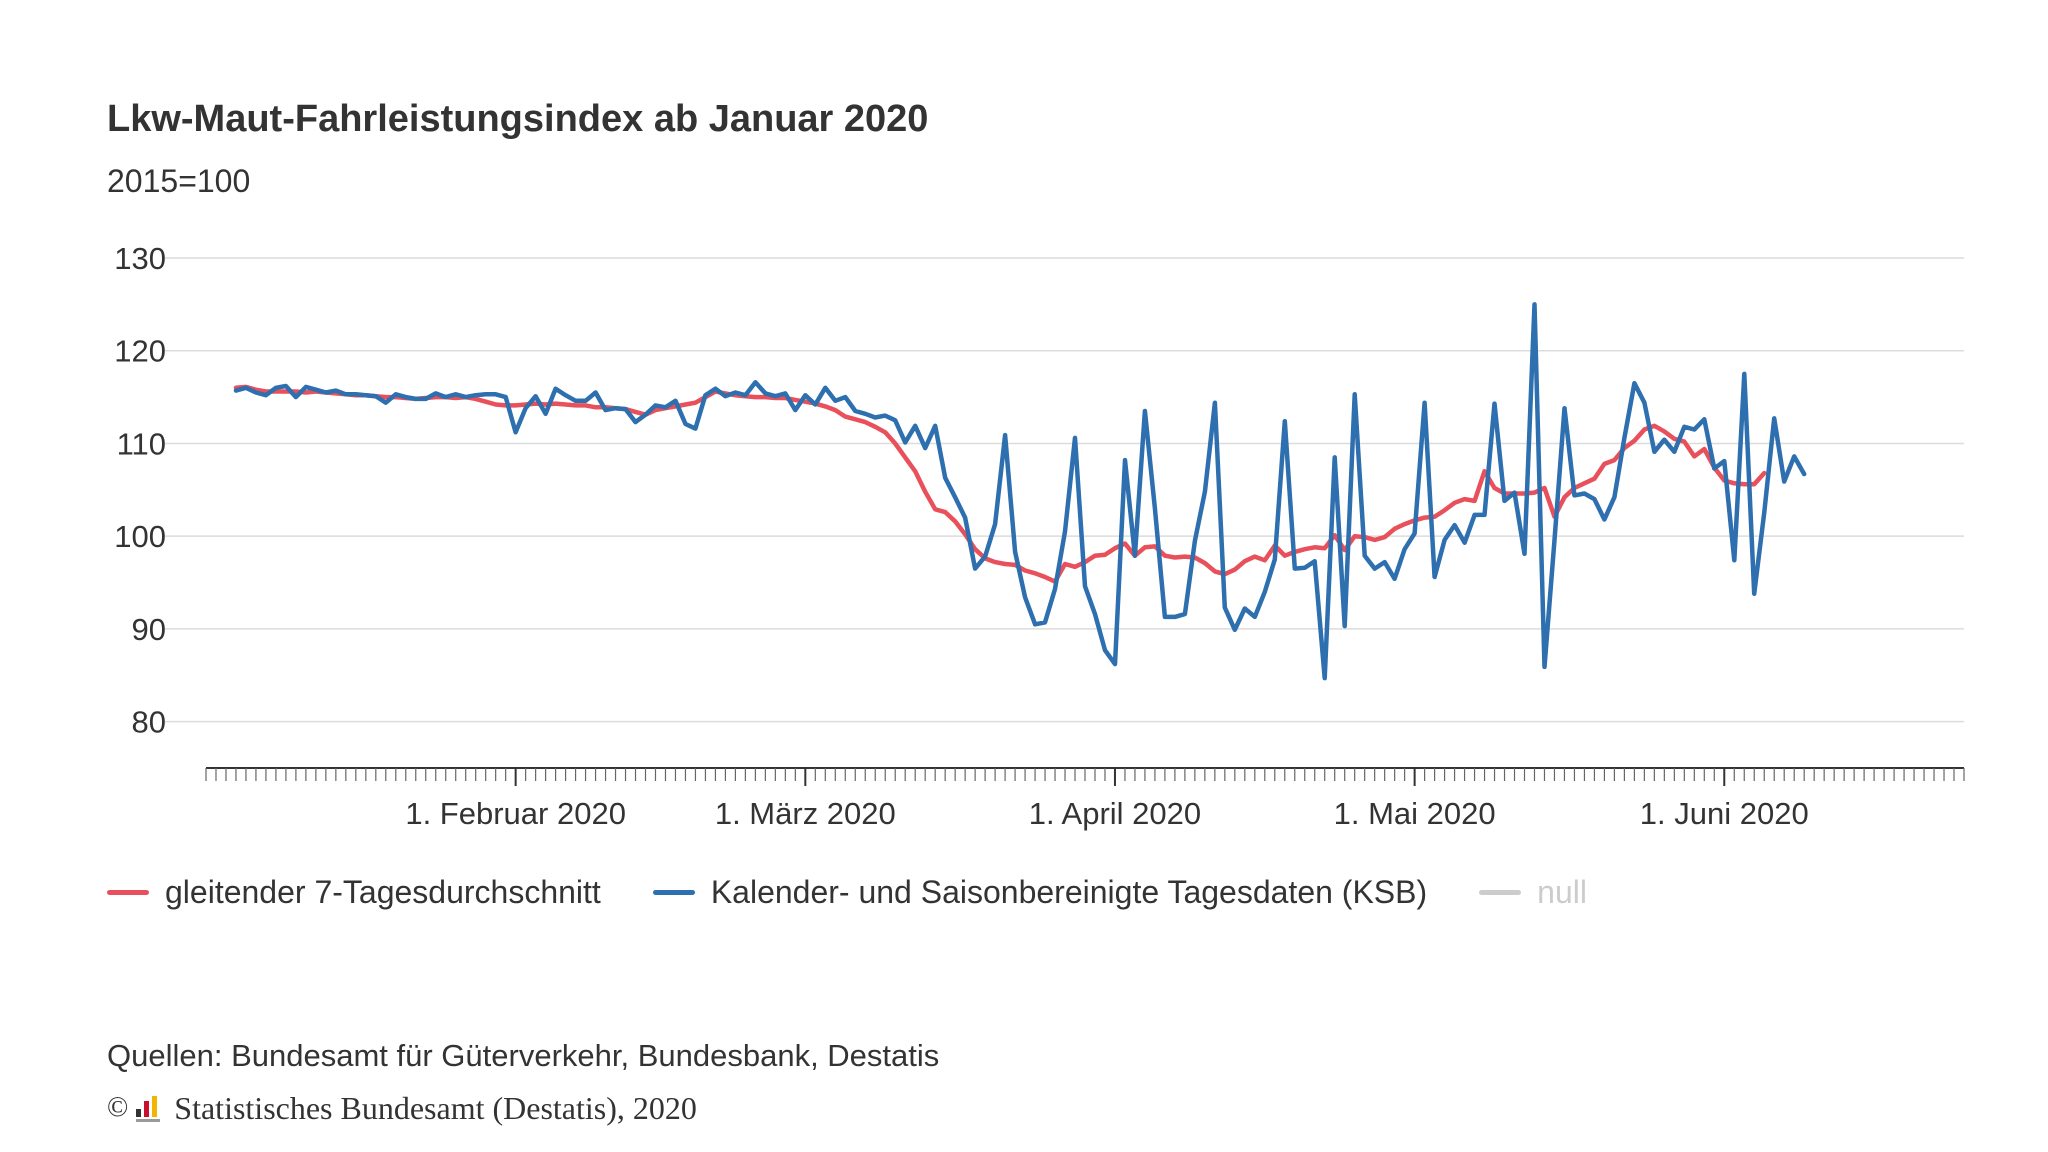  Describe the element at coordinates (141, 443) in the screenshot. I see `y-tick-label: 110` at that location.